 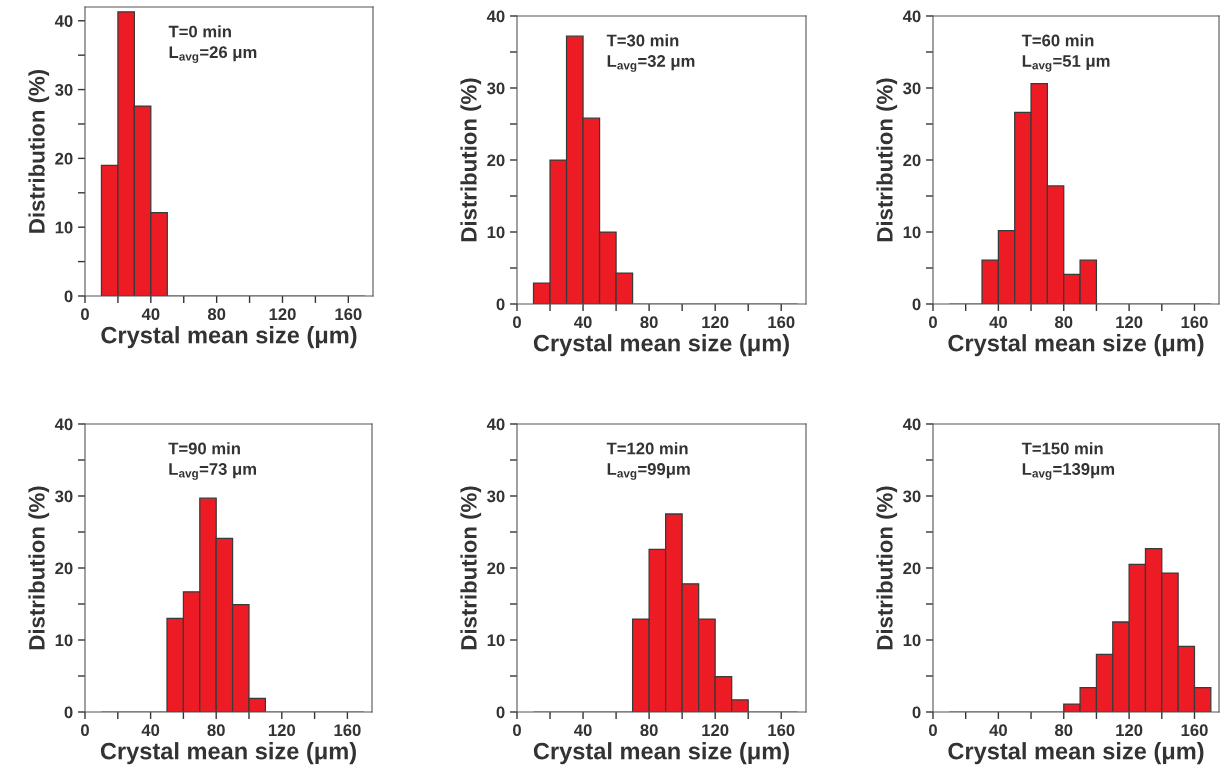 I want to click on annotation: L$_{avg}$=32 μm, so click(x=651, y=63).